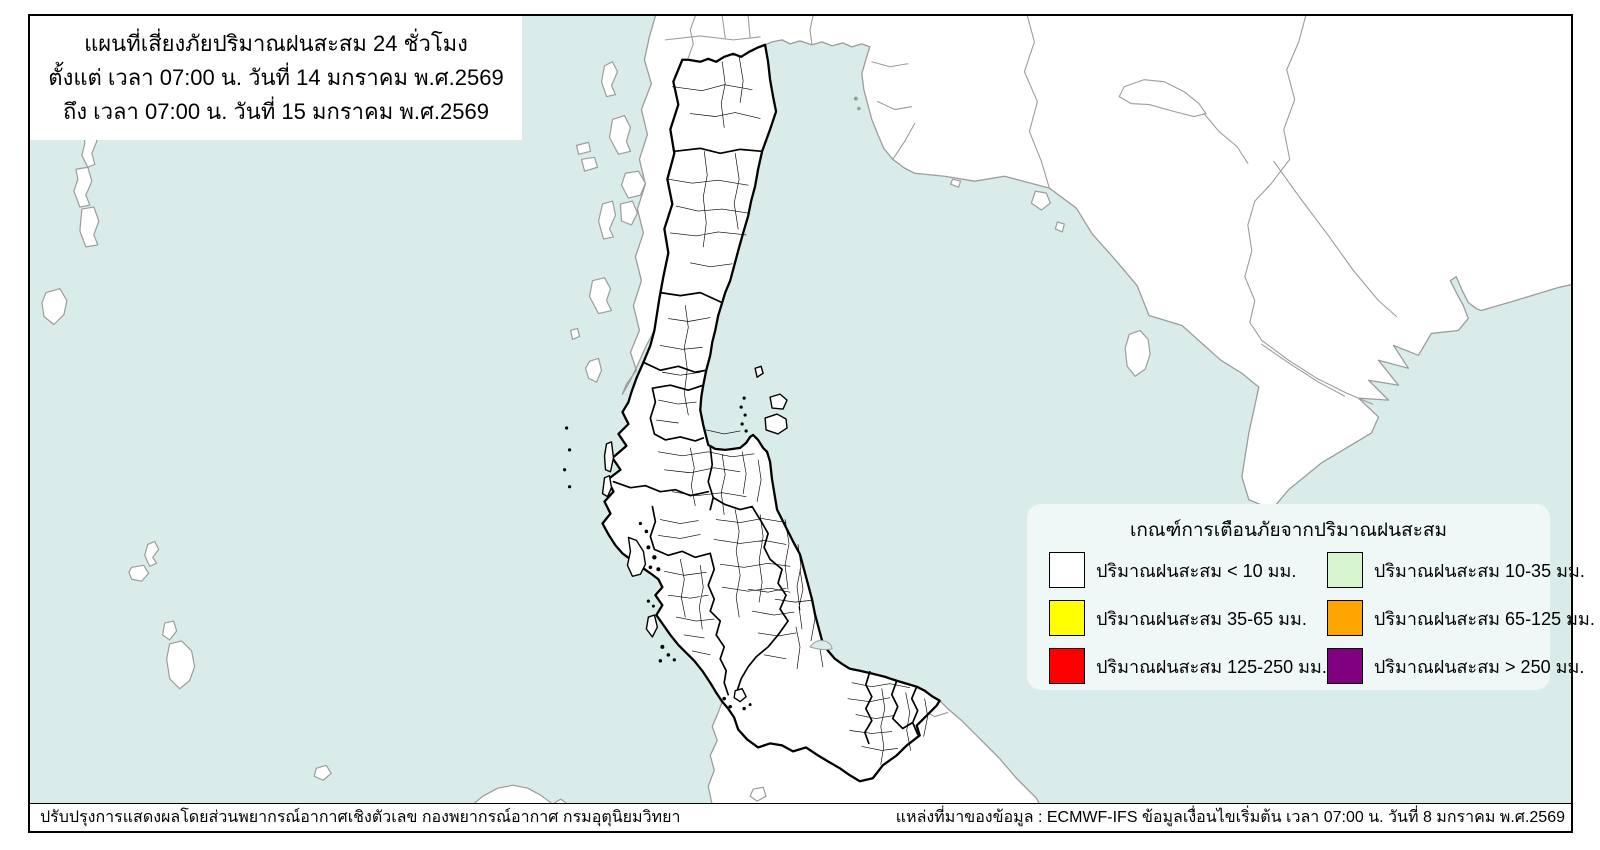 The width and height of the screenshot is (1600, 850). What do you see at coordinates (1196, 570) in the screenshot?
I see `legend-label: ปริมาณฝนสะสม < 10 มม.` at bounding box center [1196, 570].